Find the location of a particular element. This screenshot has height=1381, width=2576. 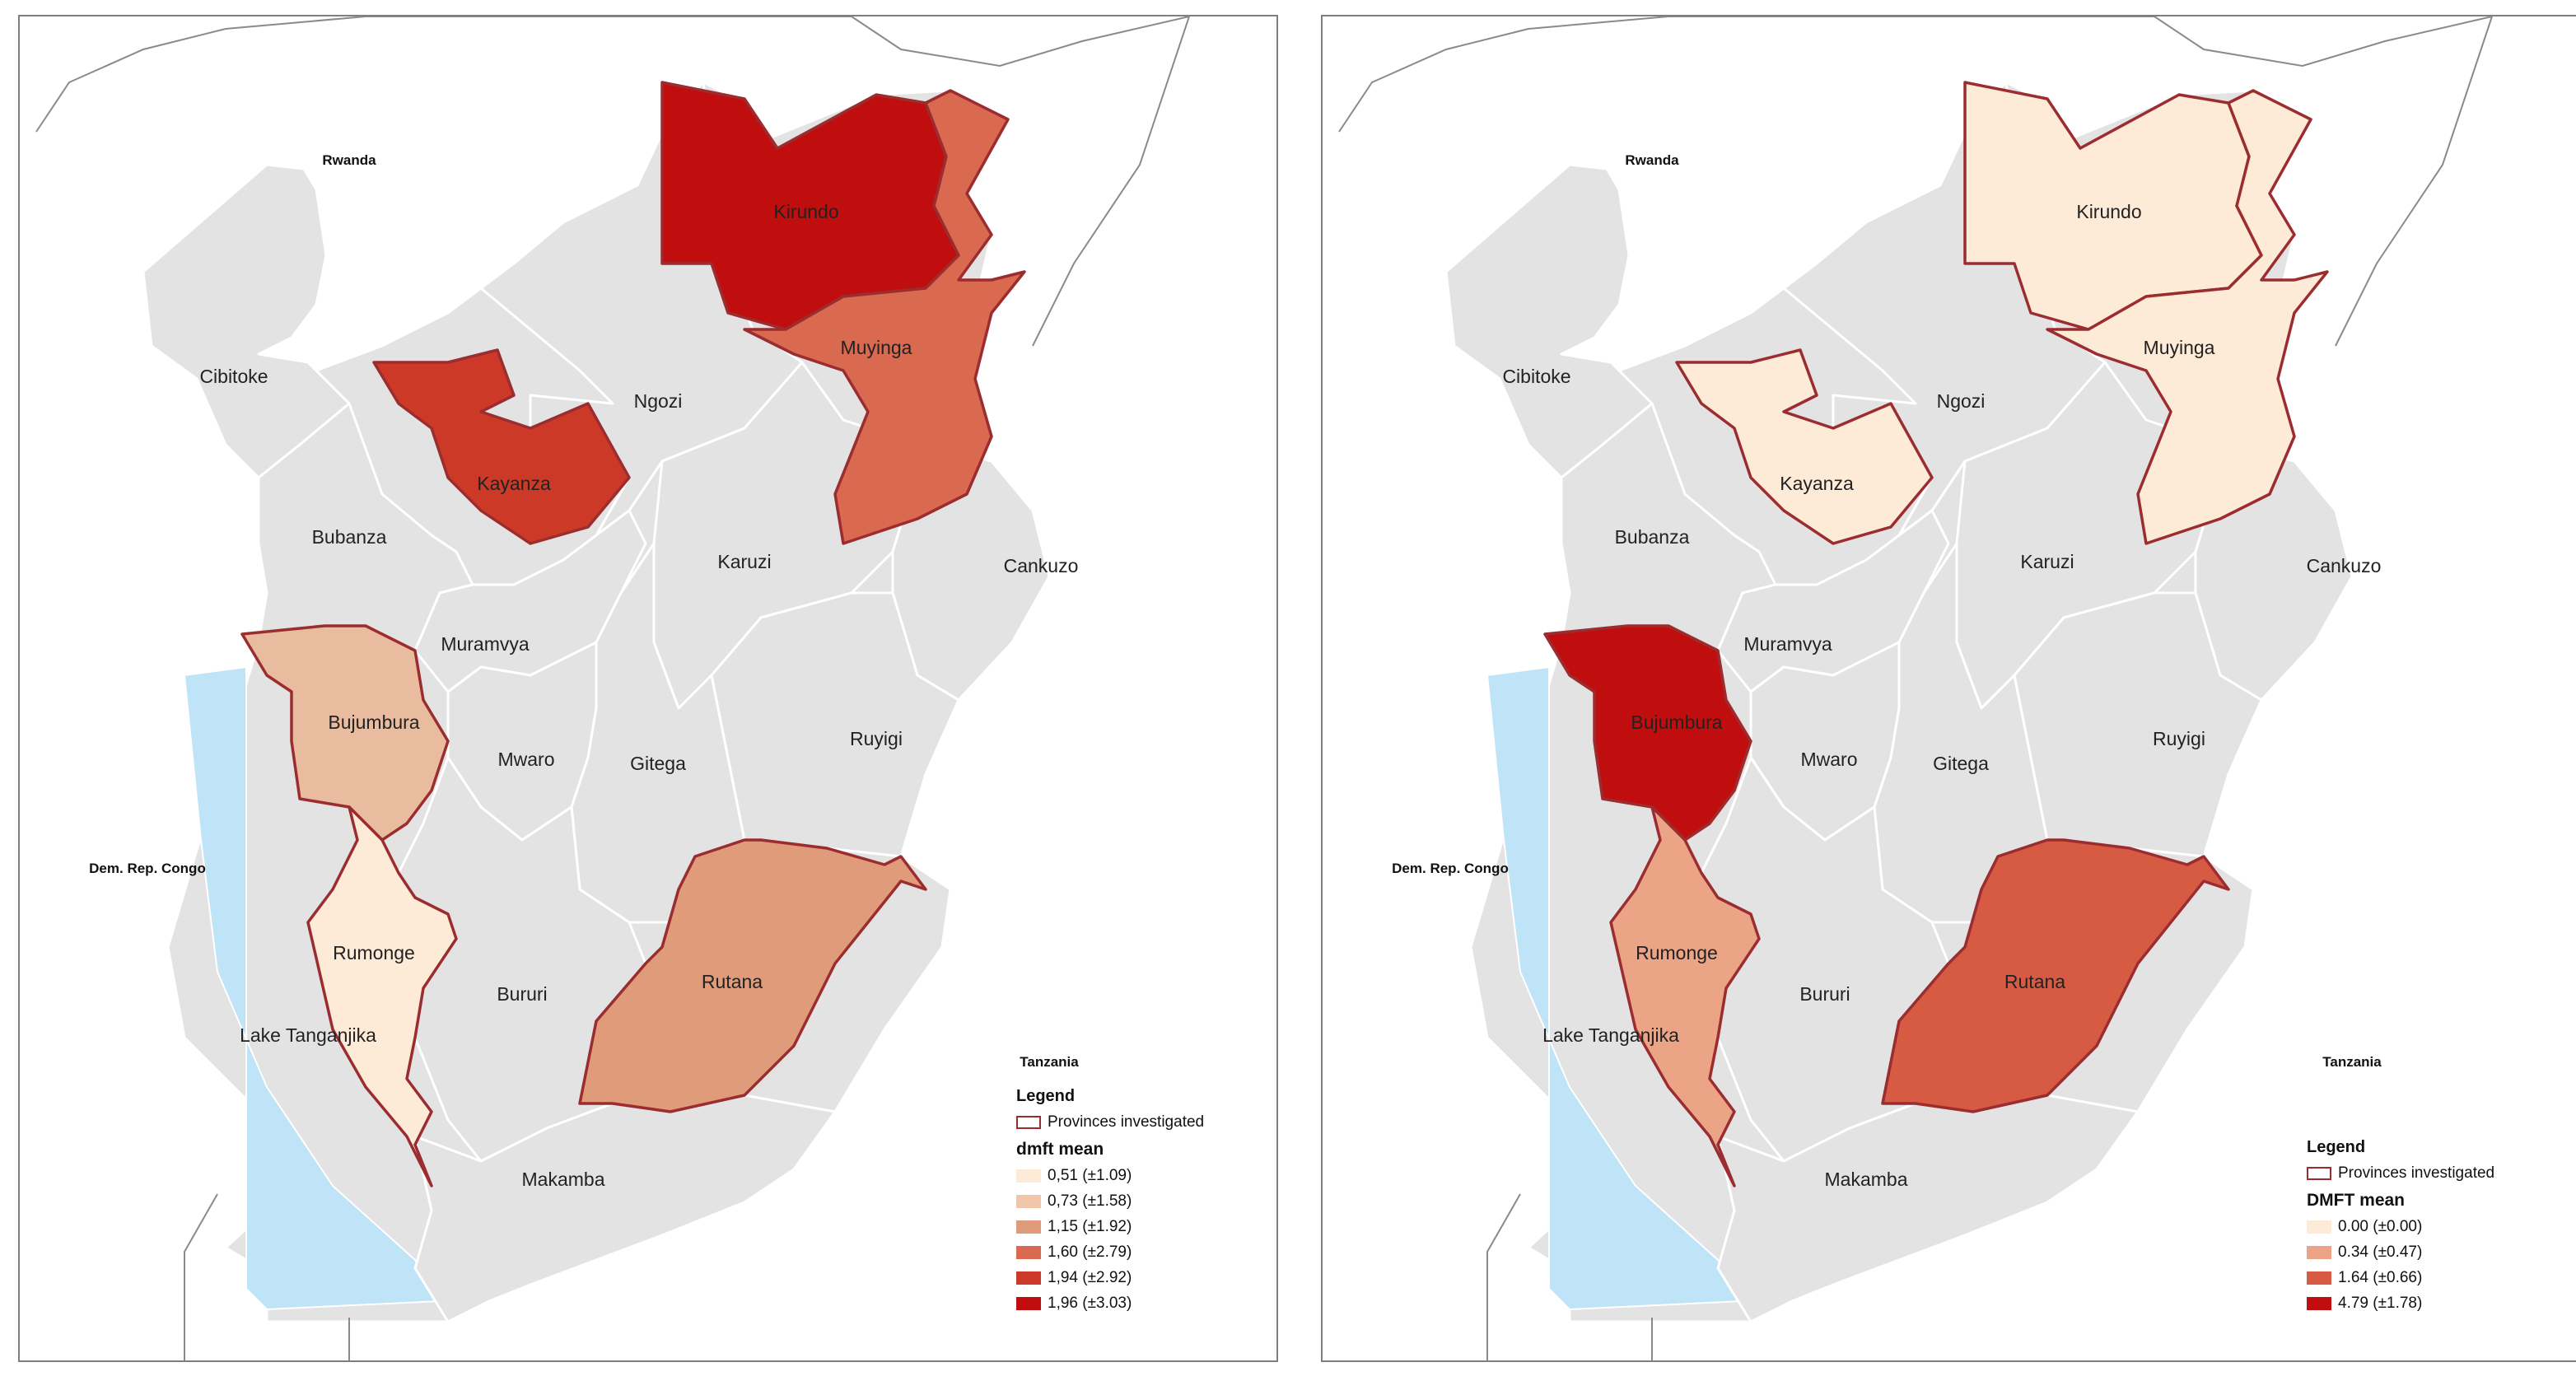

province-label-bubanza: Bubanza is located at coordinates (1652, 537).